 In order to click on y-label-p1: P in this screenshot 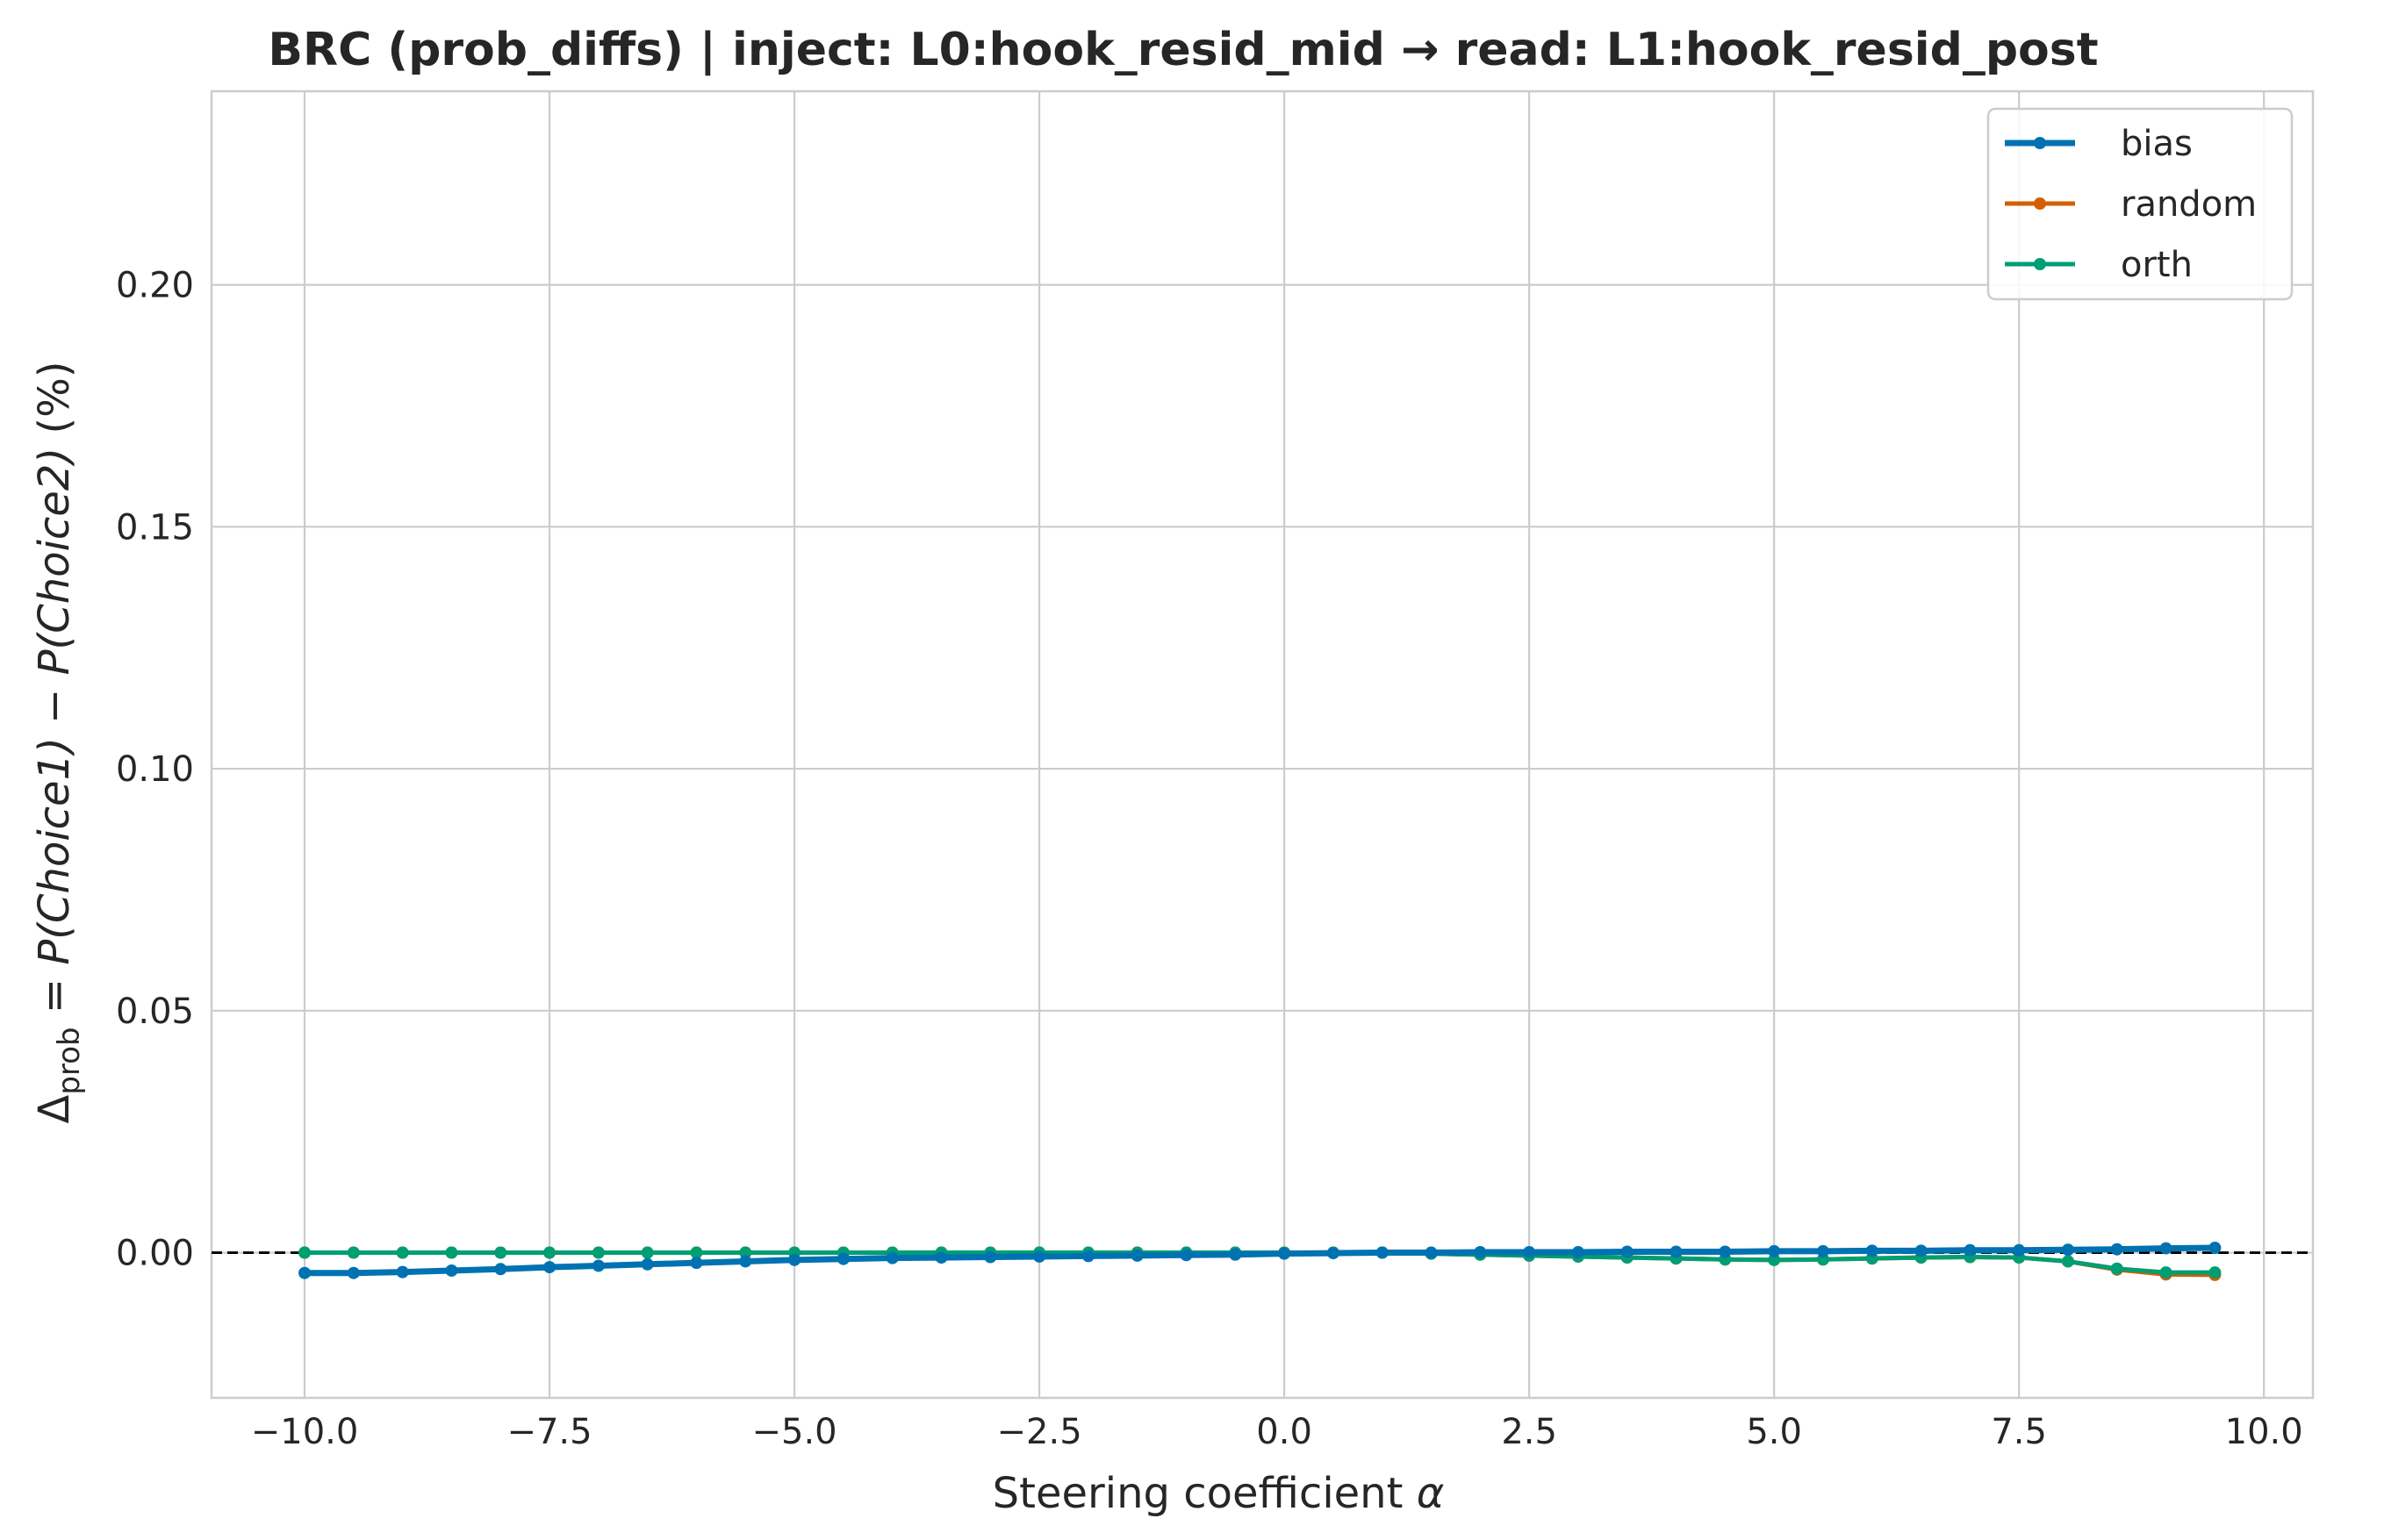, I will do `click(54, 952)`.